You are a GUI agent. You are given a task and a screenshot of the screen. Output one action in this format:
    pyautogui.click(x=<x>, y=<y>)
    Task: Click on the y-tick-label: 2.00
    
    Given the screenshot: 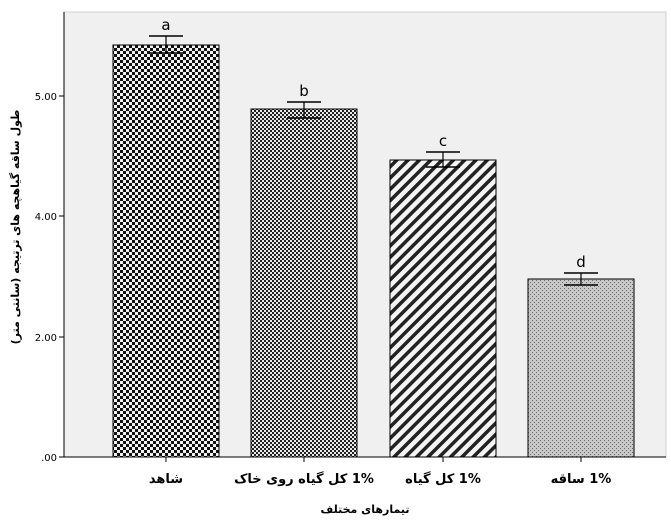 What is the action you would take?
    pyautogui.click(x=46, y=338)
    